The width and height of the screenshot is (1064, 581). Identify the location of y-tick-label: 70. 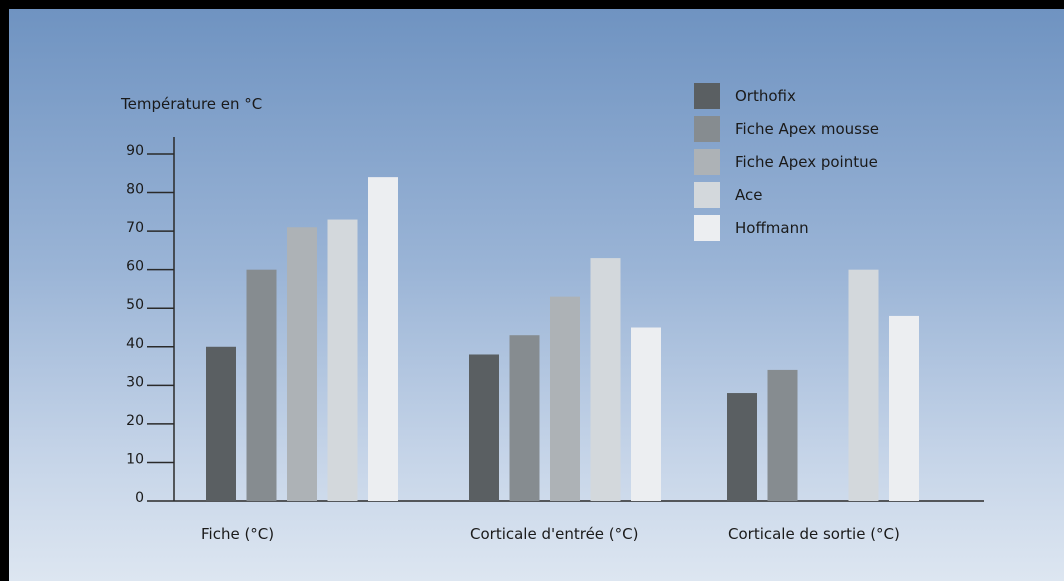
(135, 228).